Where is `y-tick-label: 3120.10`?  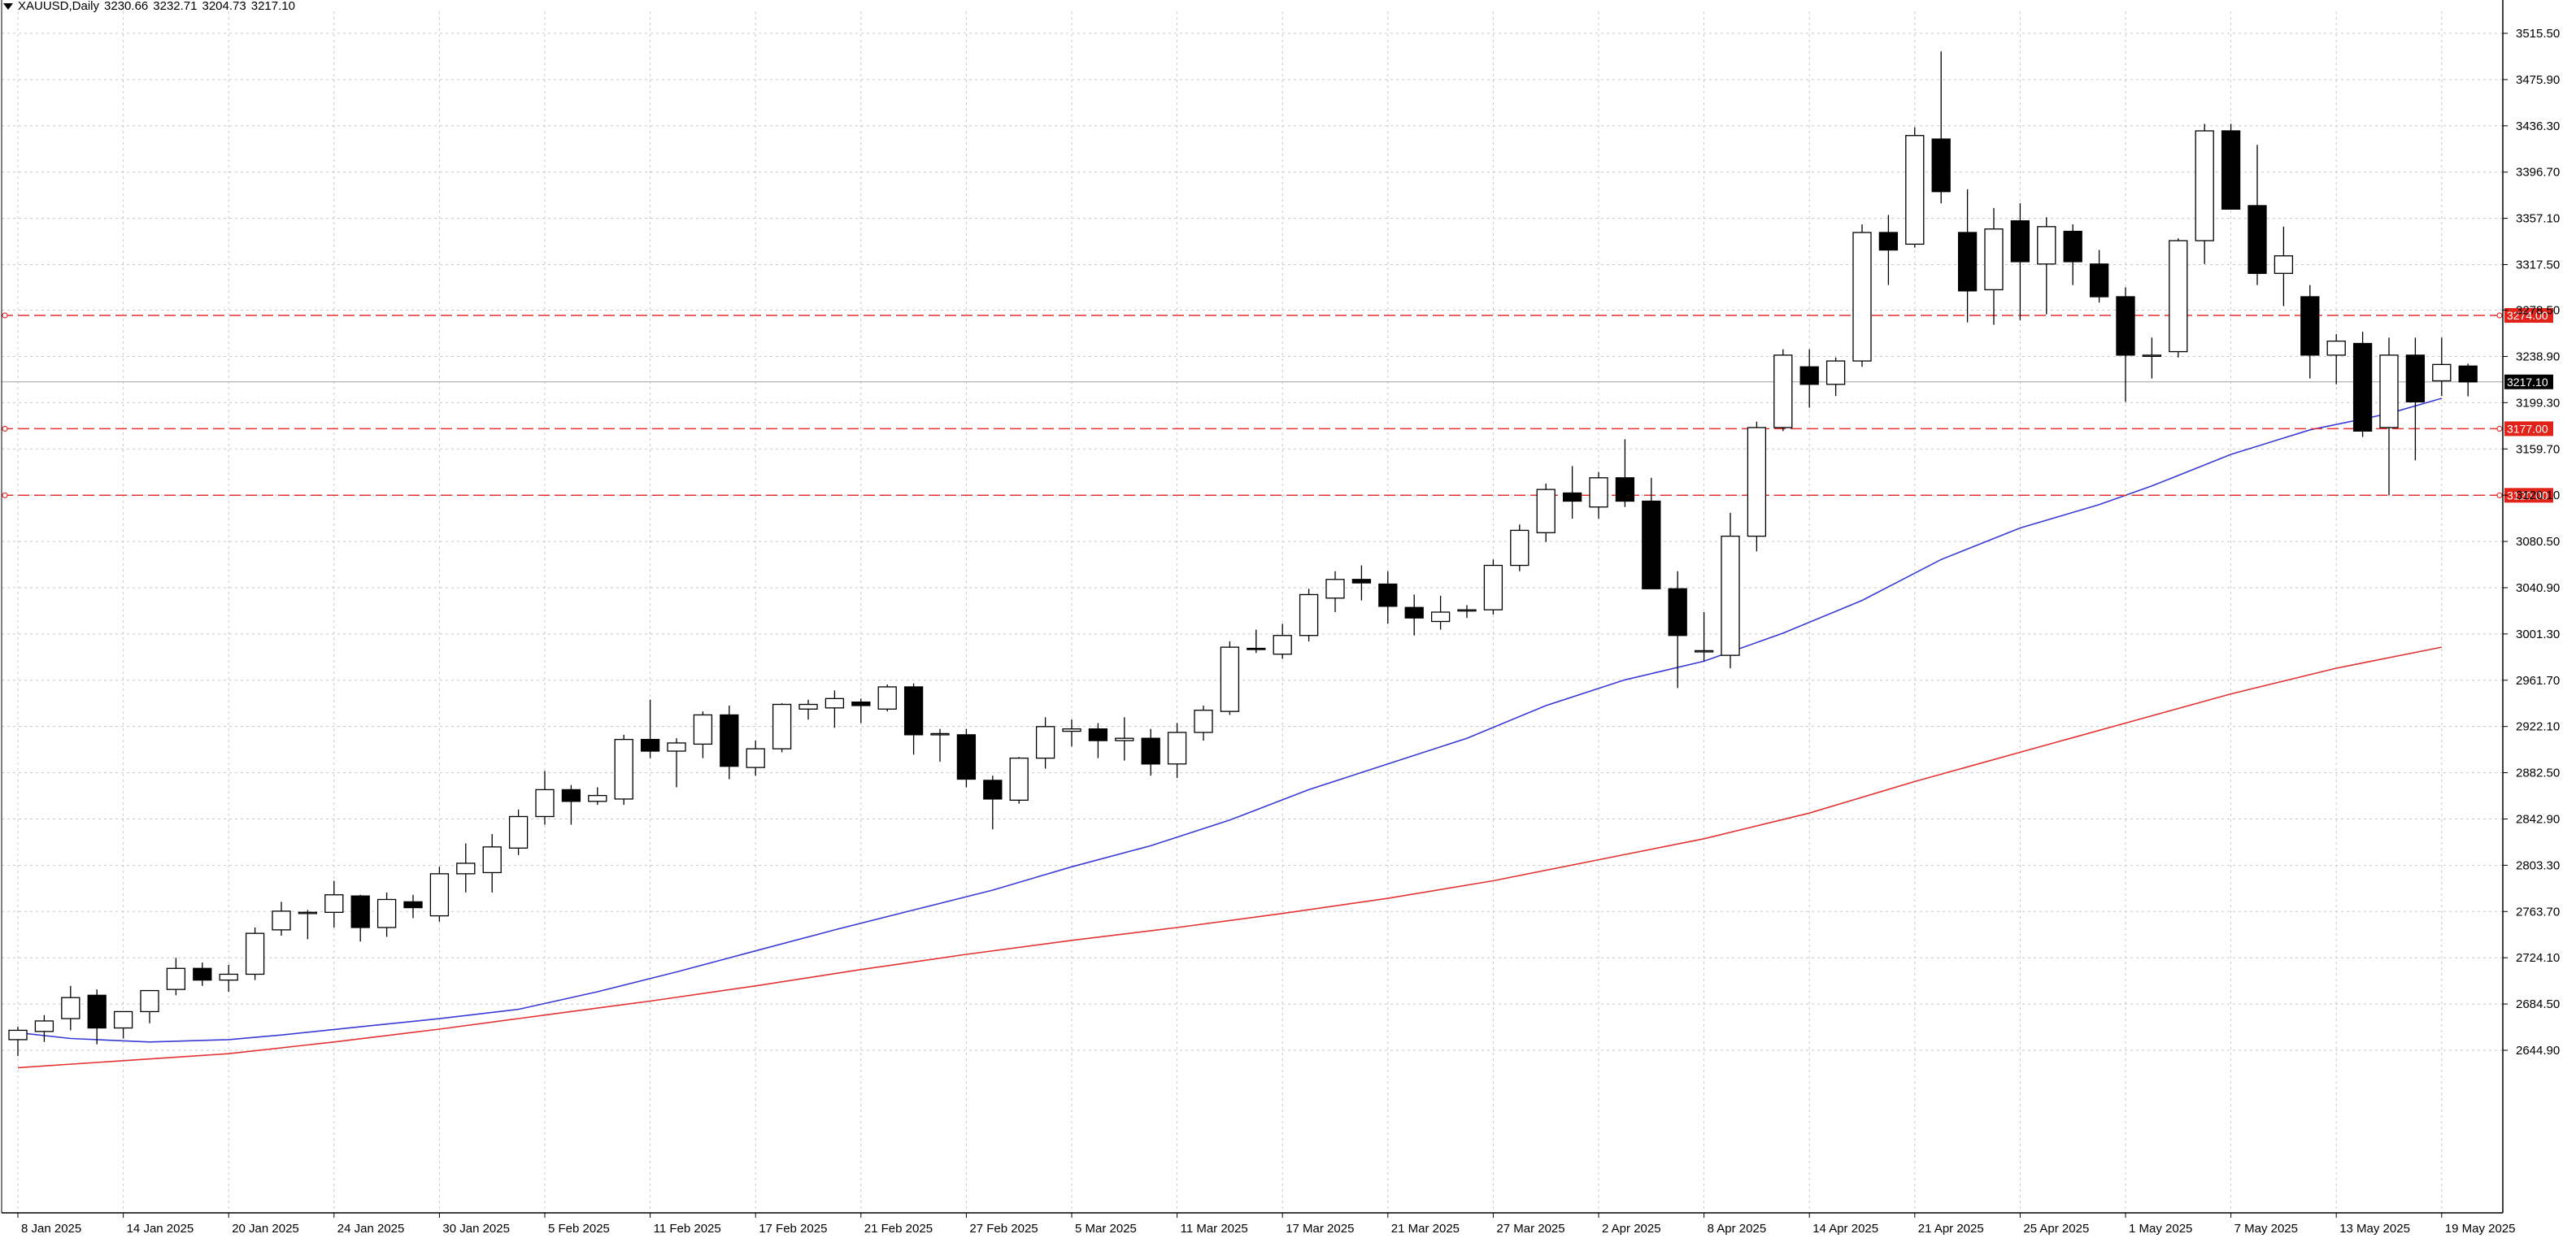
y-tick-label: 3120.10 is located at coordinates (2538, 495).